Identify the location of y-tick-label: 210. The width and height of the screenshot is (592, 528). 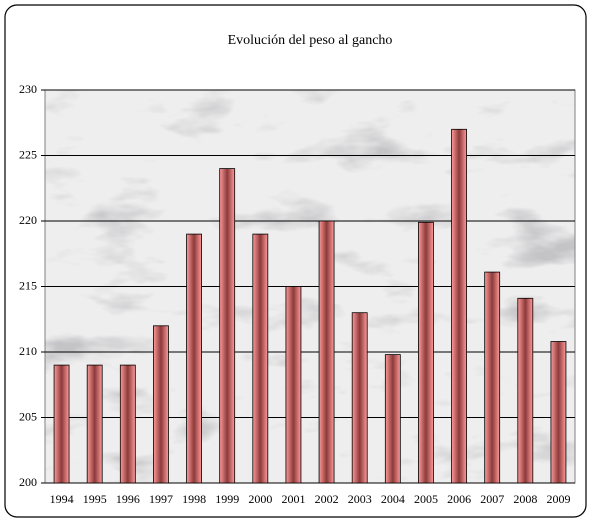
(28, 351).